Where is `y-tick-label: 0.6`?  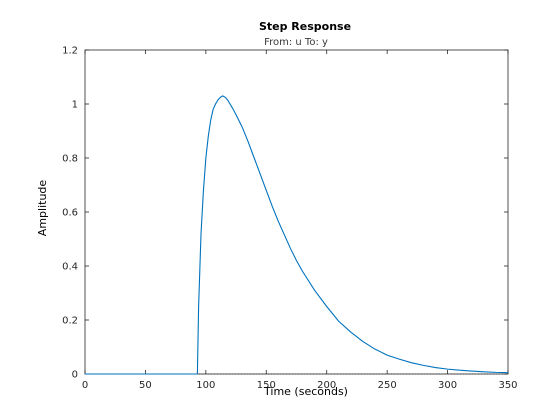 y-tick-label: 0.6 is located at coordinates (70, 213).